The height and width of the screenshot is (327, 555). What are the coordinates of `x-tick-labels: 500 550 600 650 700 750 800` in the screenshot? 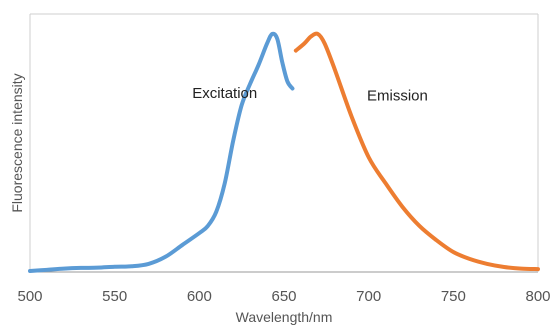 It's located at (283, 296).